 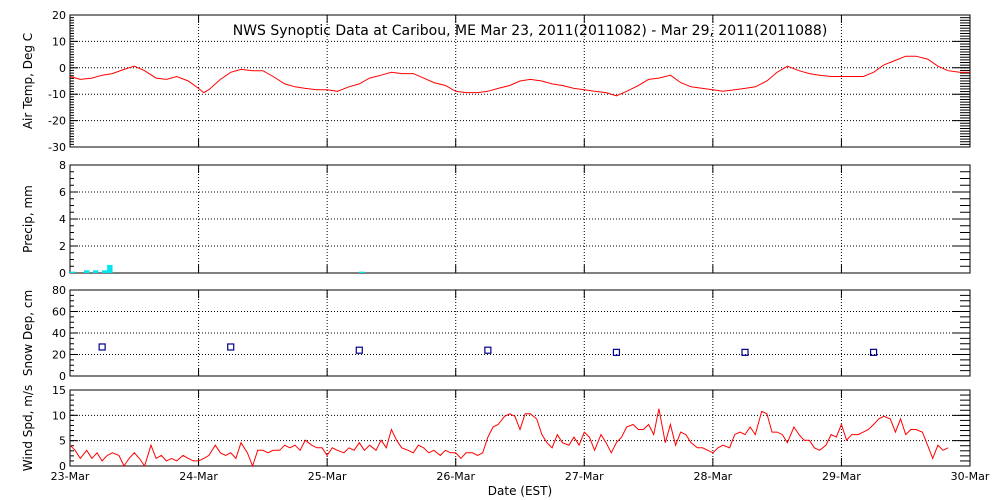 I want to click on x-tick-label: 29-Mar, so click(x=841, y=476).